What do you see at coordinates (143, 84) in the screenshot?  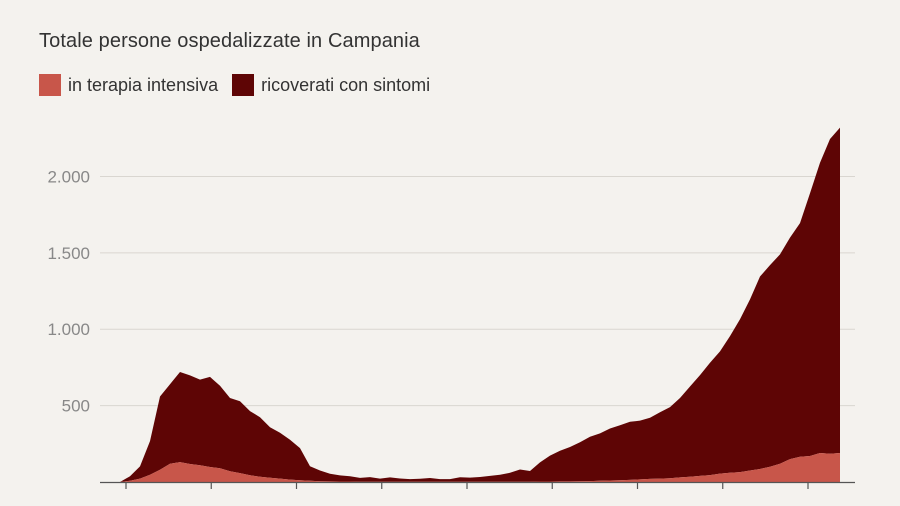 I see `legend-label-icu: in terapia intensiva` at bounding box center [143, 84].